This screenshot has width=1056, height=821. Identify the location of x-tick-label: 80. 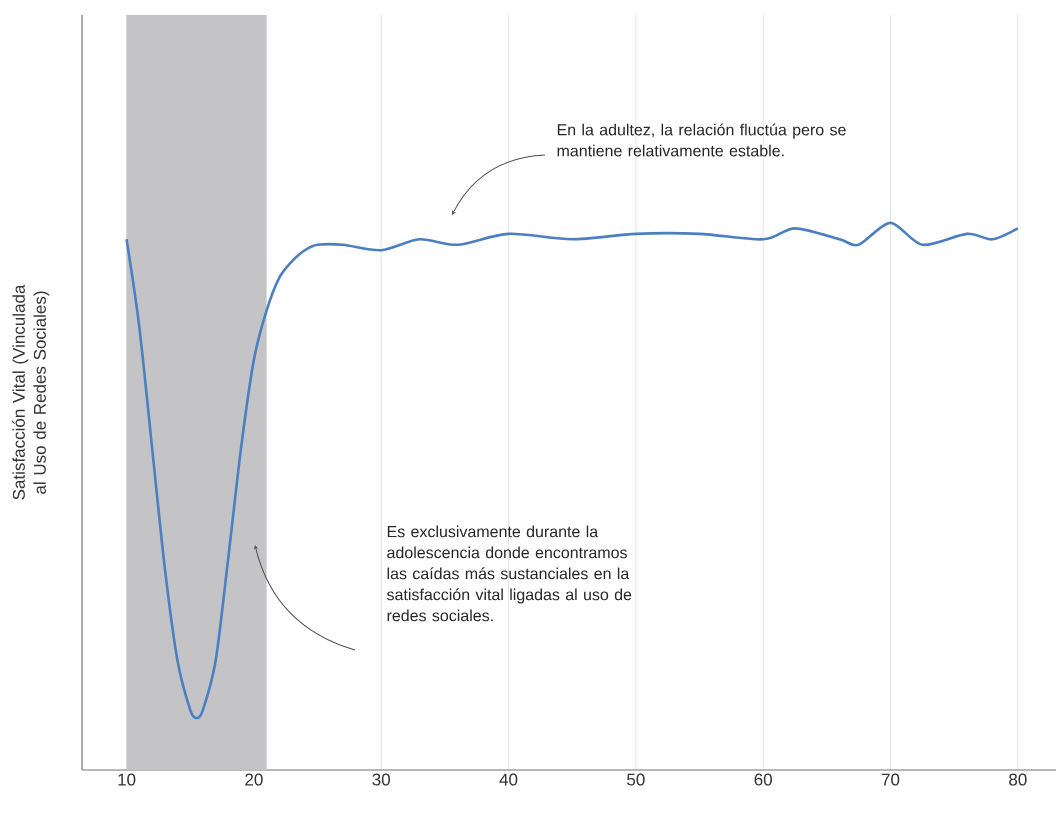
(1018, 779).